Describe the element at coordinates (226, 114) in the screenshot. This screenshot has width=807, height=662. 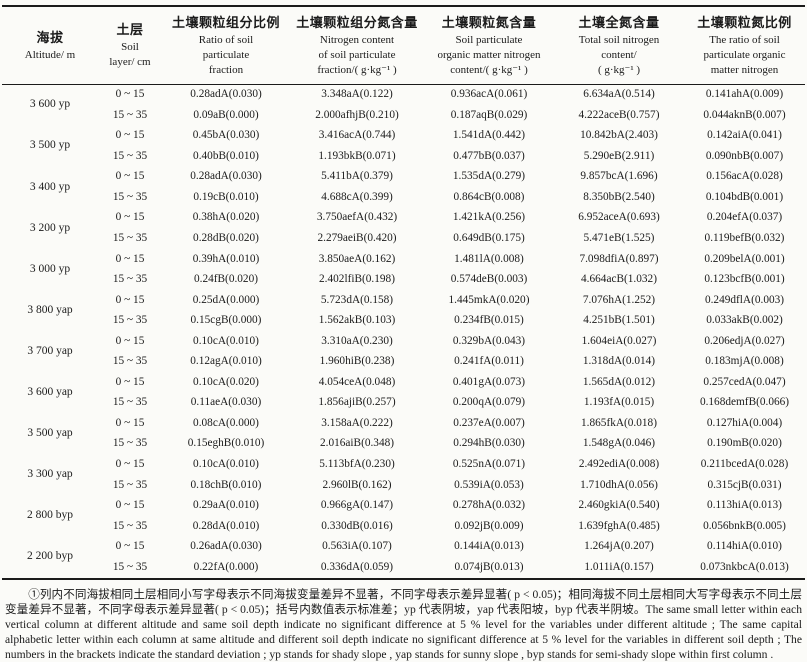
I see `data-cell: 0.09aB(0.000)` at that location.